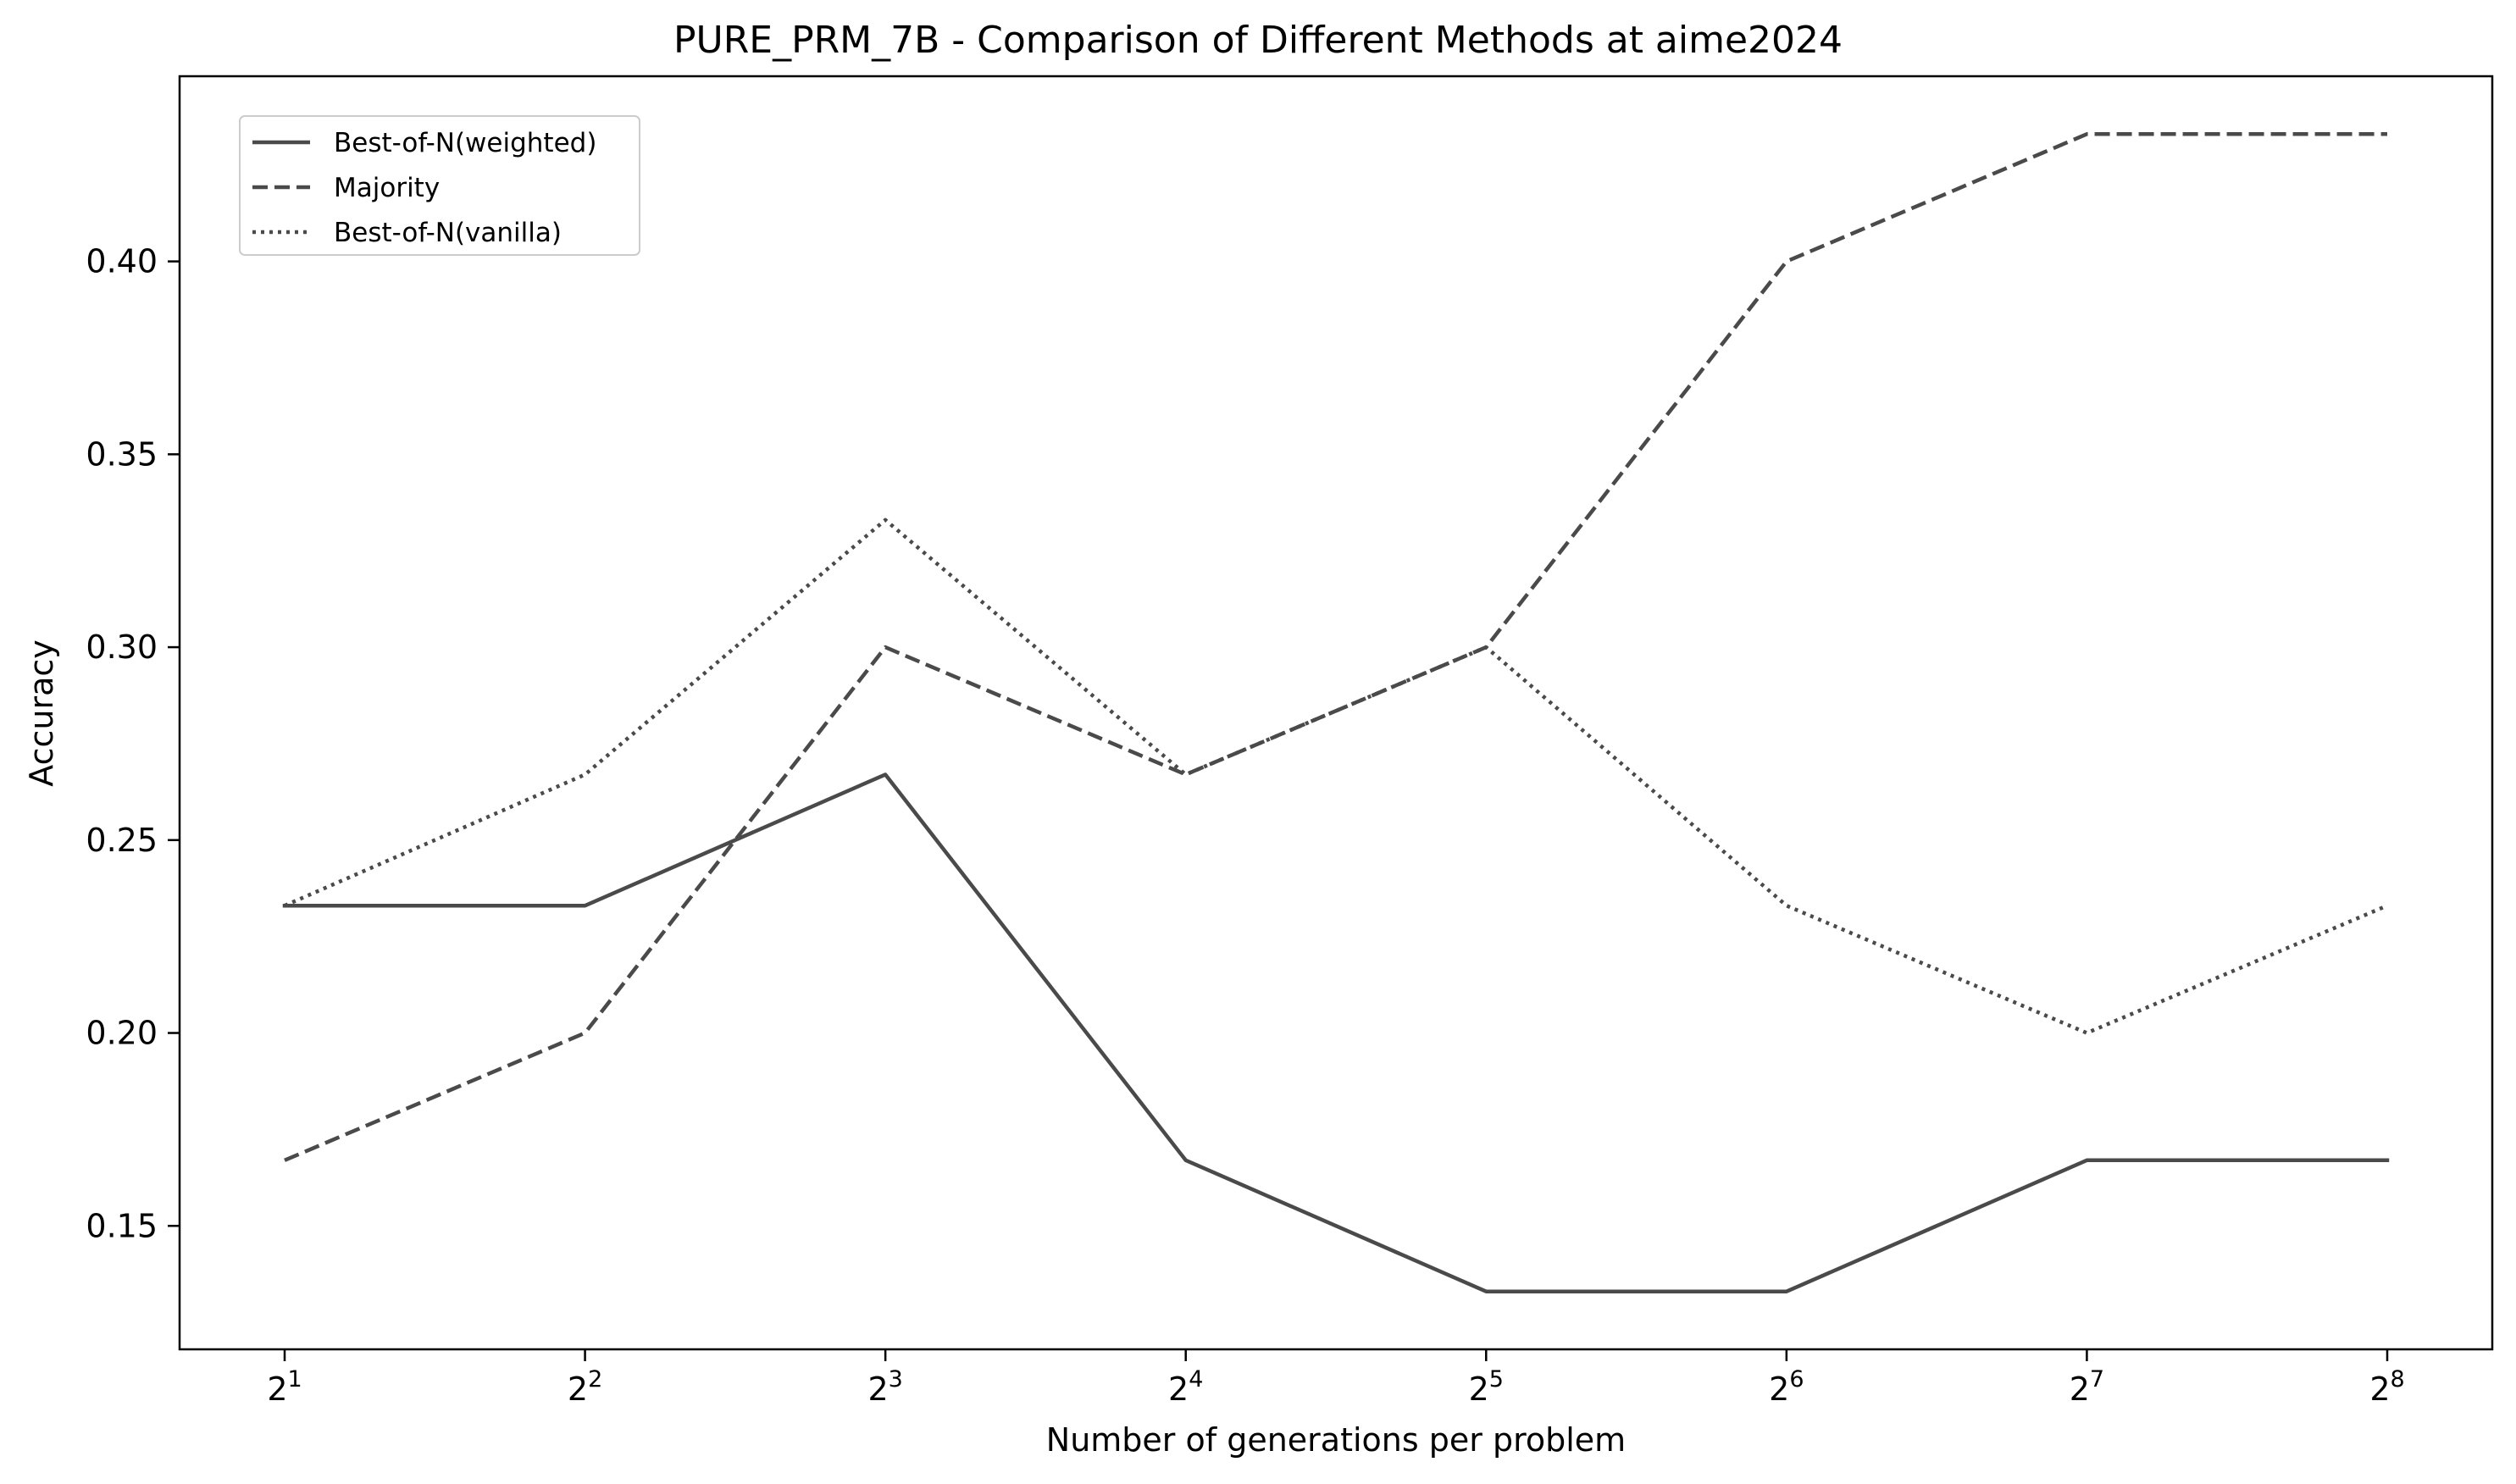 Image resolution: width=2516 pixels, height=1484 pixels. I want to click on y-axis-label: Accuracy, so click(42, 713).